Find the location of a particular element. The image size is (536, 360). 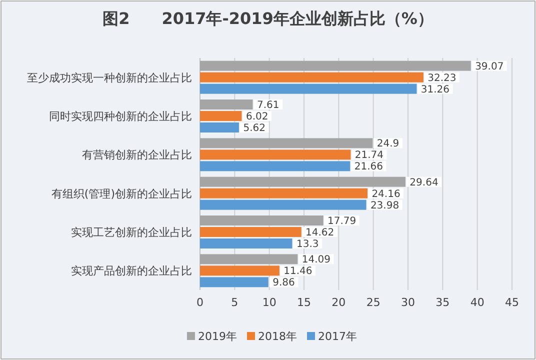

y-tick-label: 同时实现四种创新的企业占比 is located at coordinates (120, 116).